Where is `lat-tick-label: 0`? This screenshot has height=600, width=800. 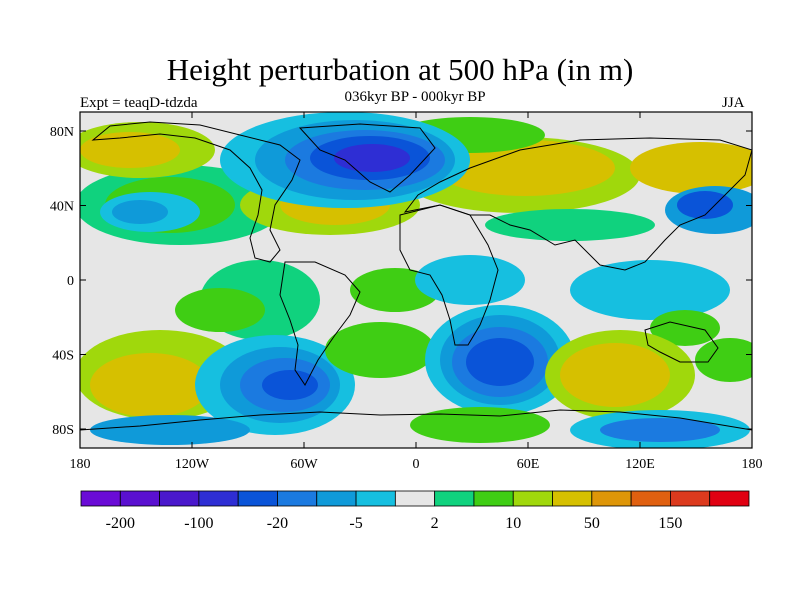
lat-tick-label: 0 is located at coordinates (70, 281).